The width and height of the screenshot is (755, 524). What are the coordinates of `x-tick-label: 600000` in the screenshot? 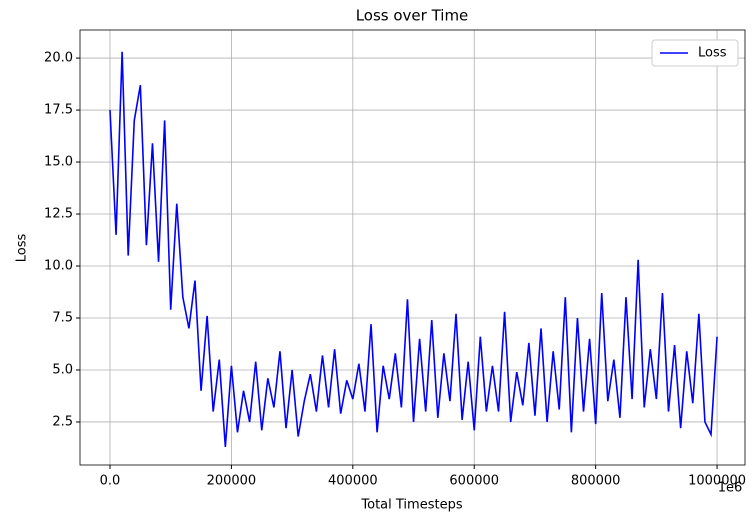 It's located at (474, 481).